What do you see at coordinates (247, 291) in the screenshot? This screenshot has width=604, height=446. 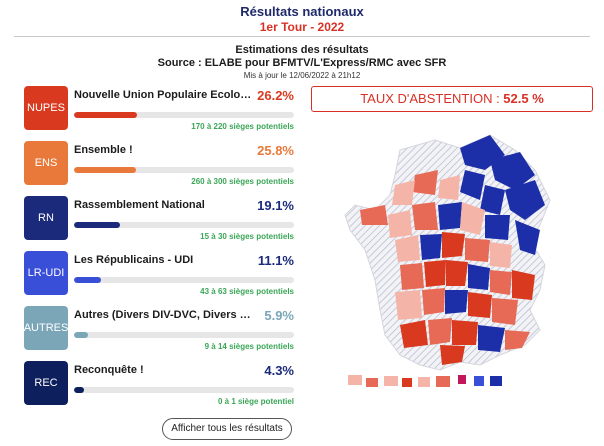 I see `party-seats: 43 à 63 sièges potentiels` at bounding box center [247, 291].